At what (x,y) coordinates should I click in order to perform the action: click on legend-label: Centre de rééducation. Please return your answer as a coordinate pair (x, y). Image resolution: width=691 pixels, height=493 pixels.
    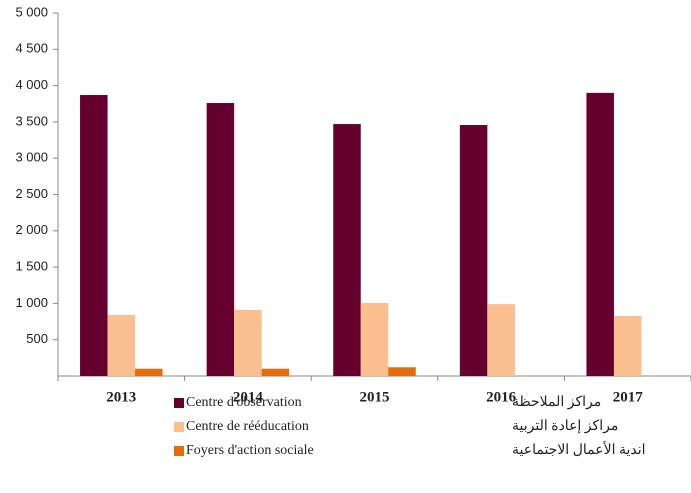
    Looking at the image, I should click on (247, 426).